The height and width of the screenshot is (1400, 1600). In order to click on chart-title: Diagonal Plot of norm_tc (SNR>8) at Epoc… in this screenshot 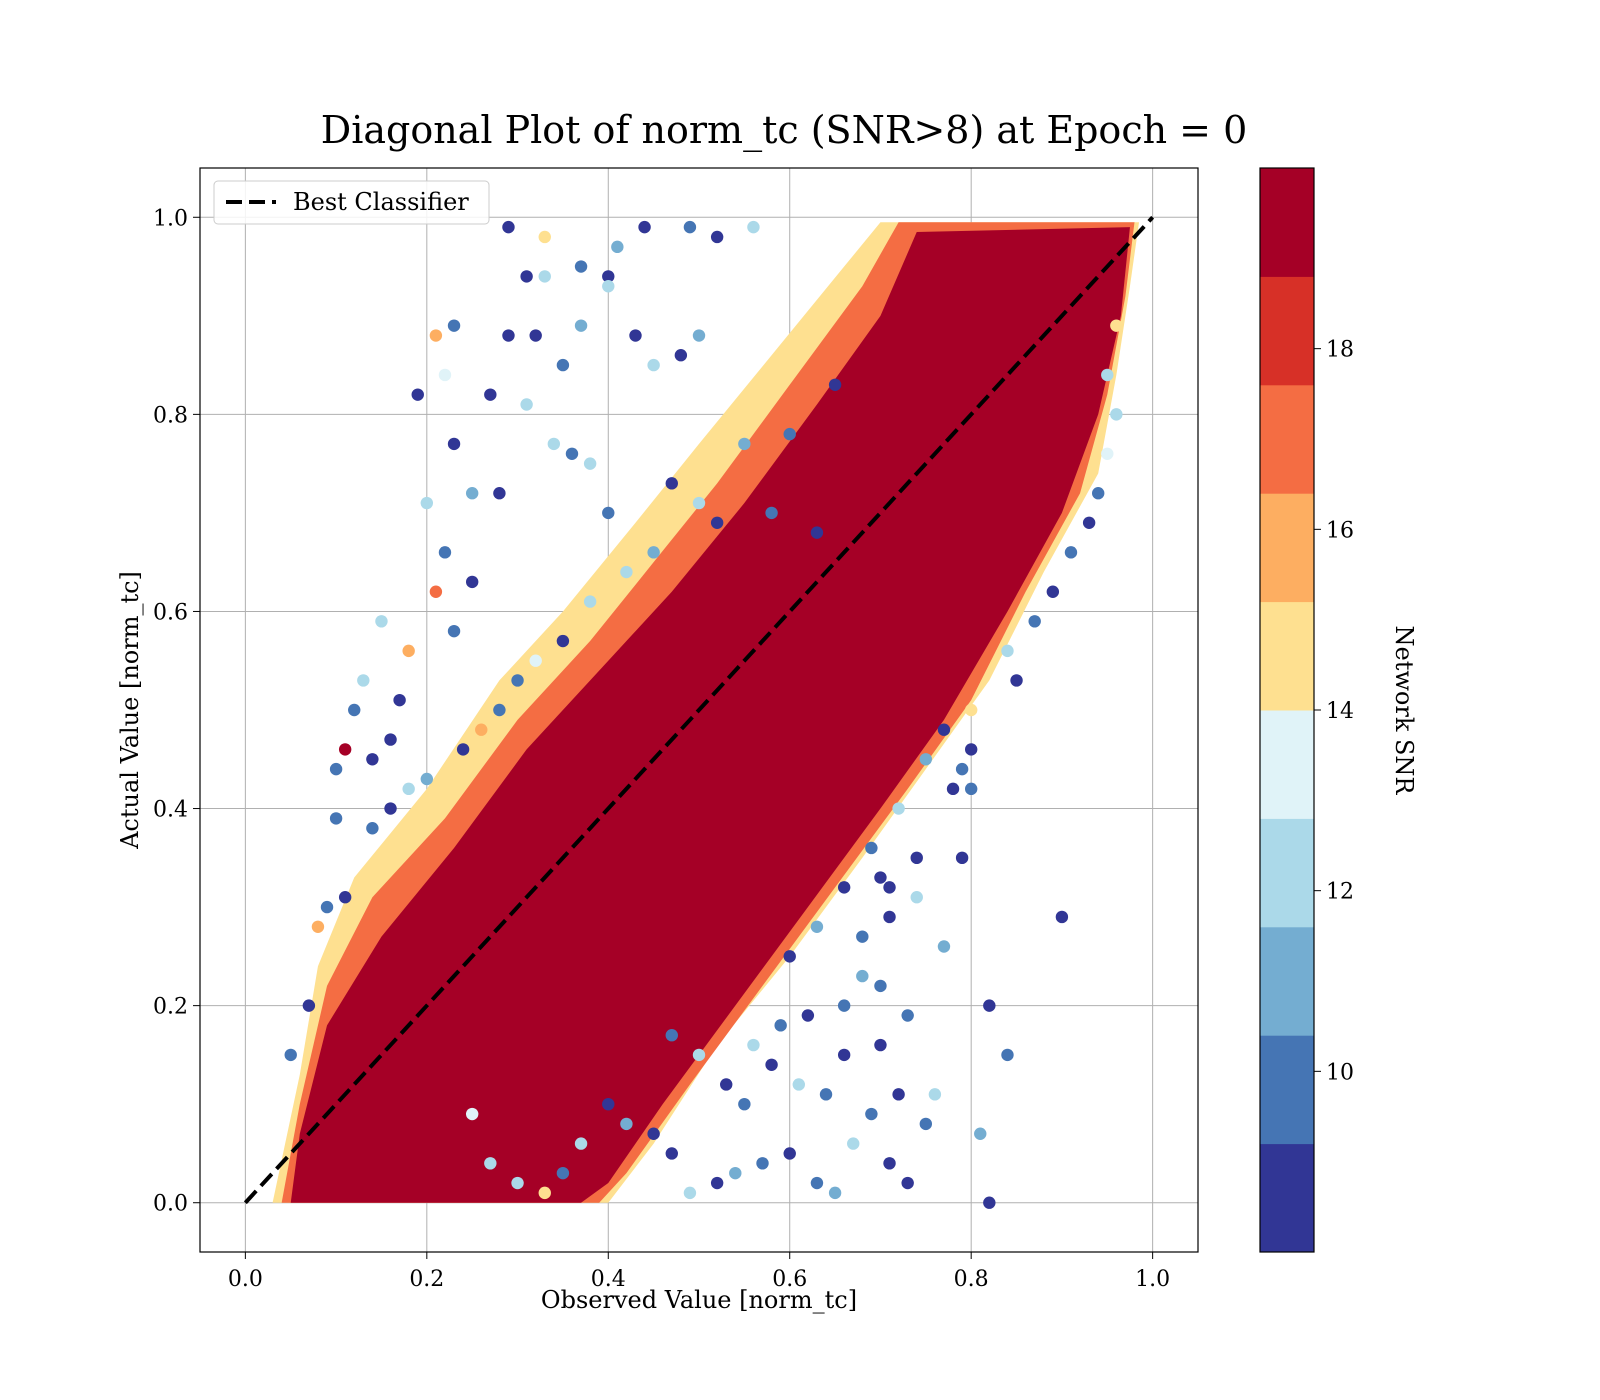, I will do `click(784, 130)`.